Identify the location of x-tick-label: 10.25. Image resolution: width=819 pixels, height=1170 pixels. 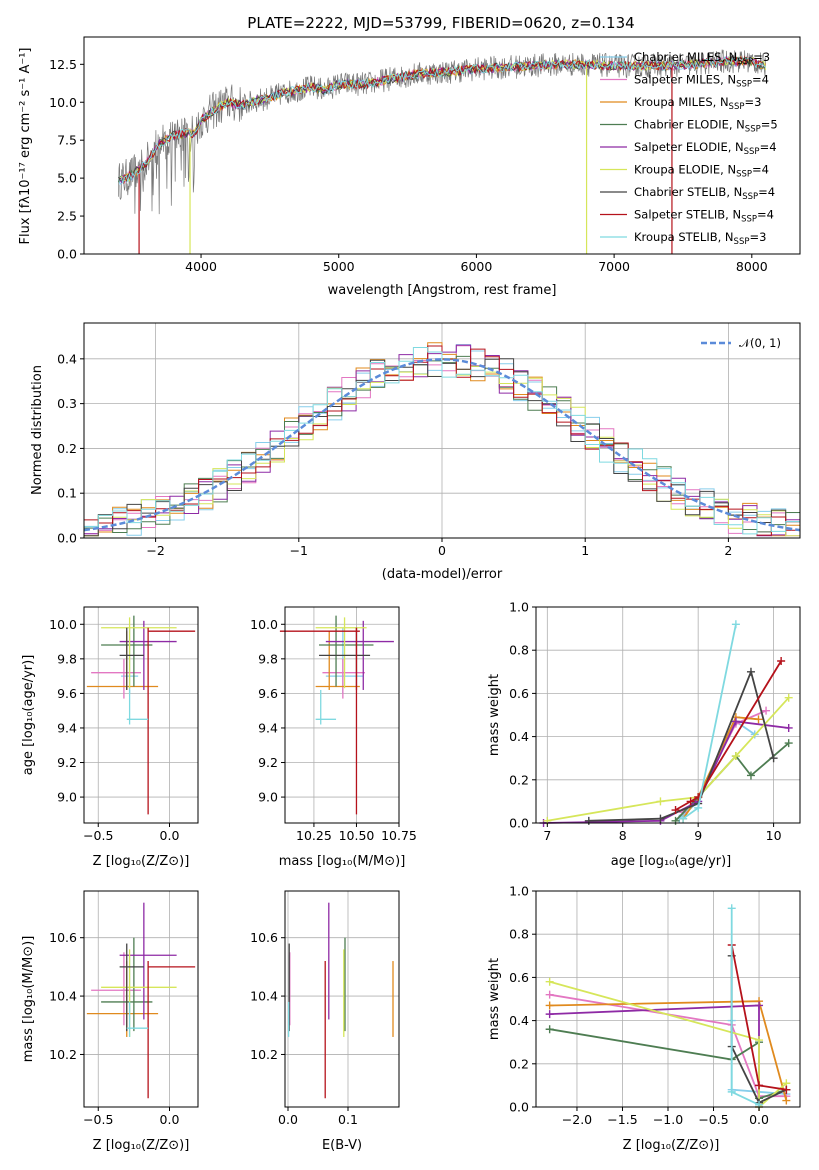
(314, 835).